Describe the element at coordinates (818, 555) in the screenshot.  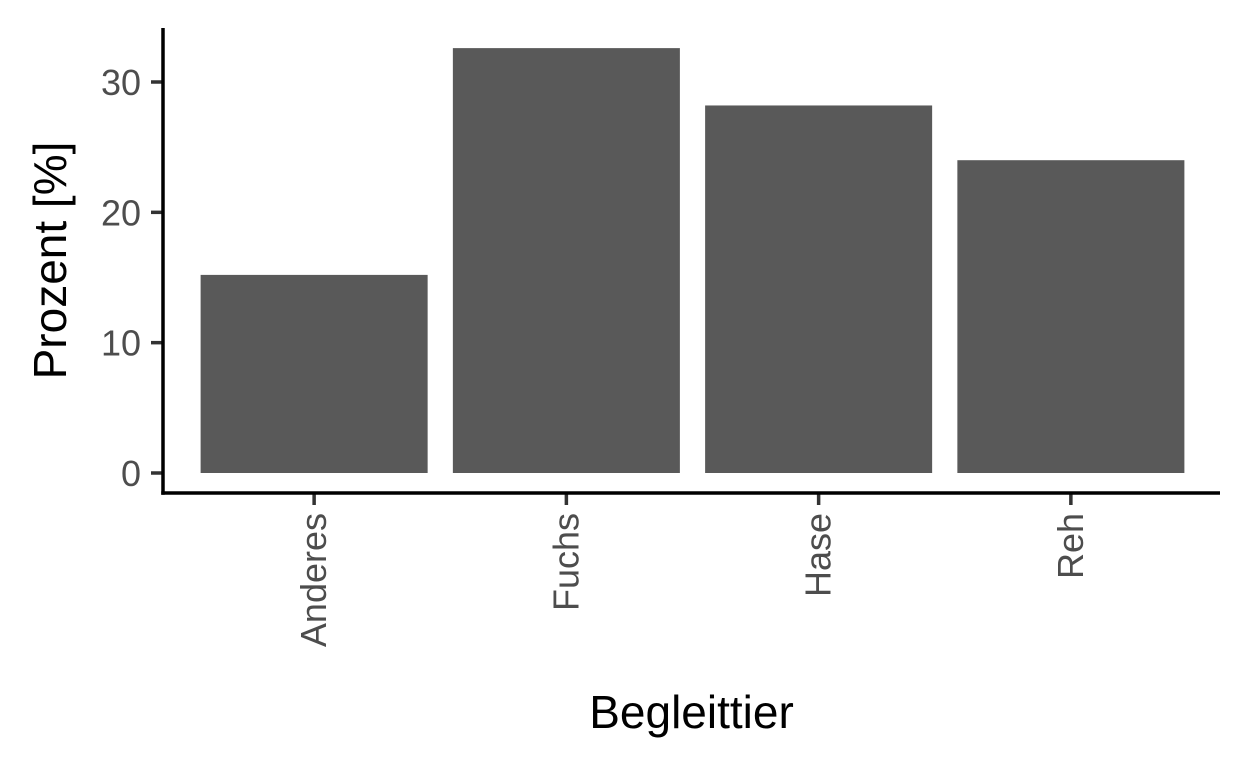
I see `x-tick-label-hase: Hase` at that location.